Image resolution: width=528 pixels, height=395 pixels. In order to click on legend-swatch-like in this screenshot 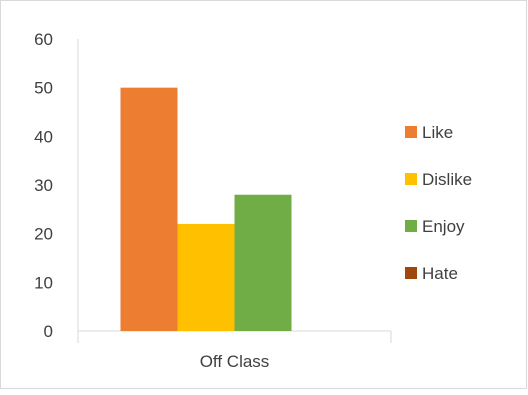, I will do `click(411, 132)`.